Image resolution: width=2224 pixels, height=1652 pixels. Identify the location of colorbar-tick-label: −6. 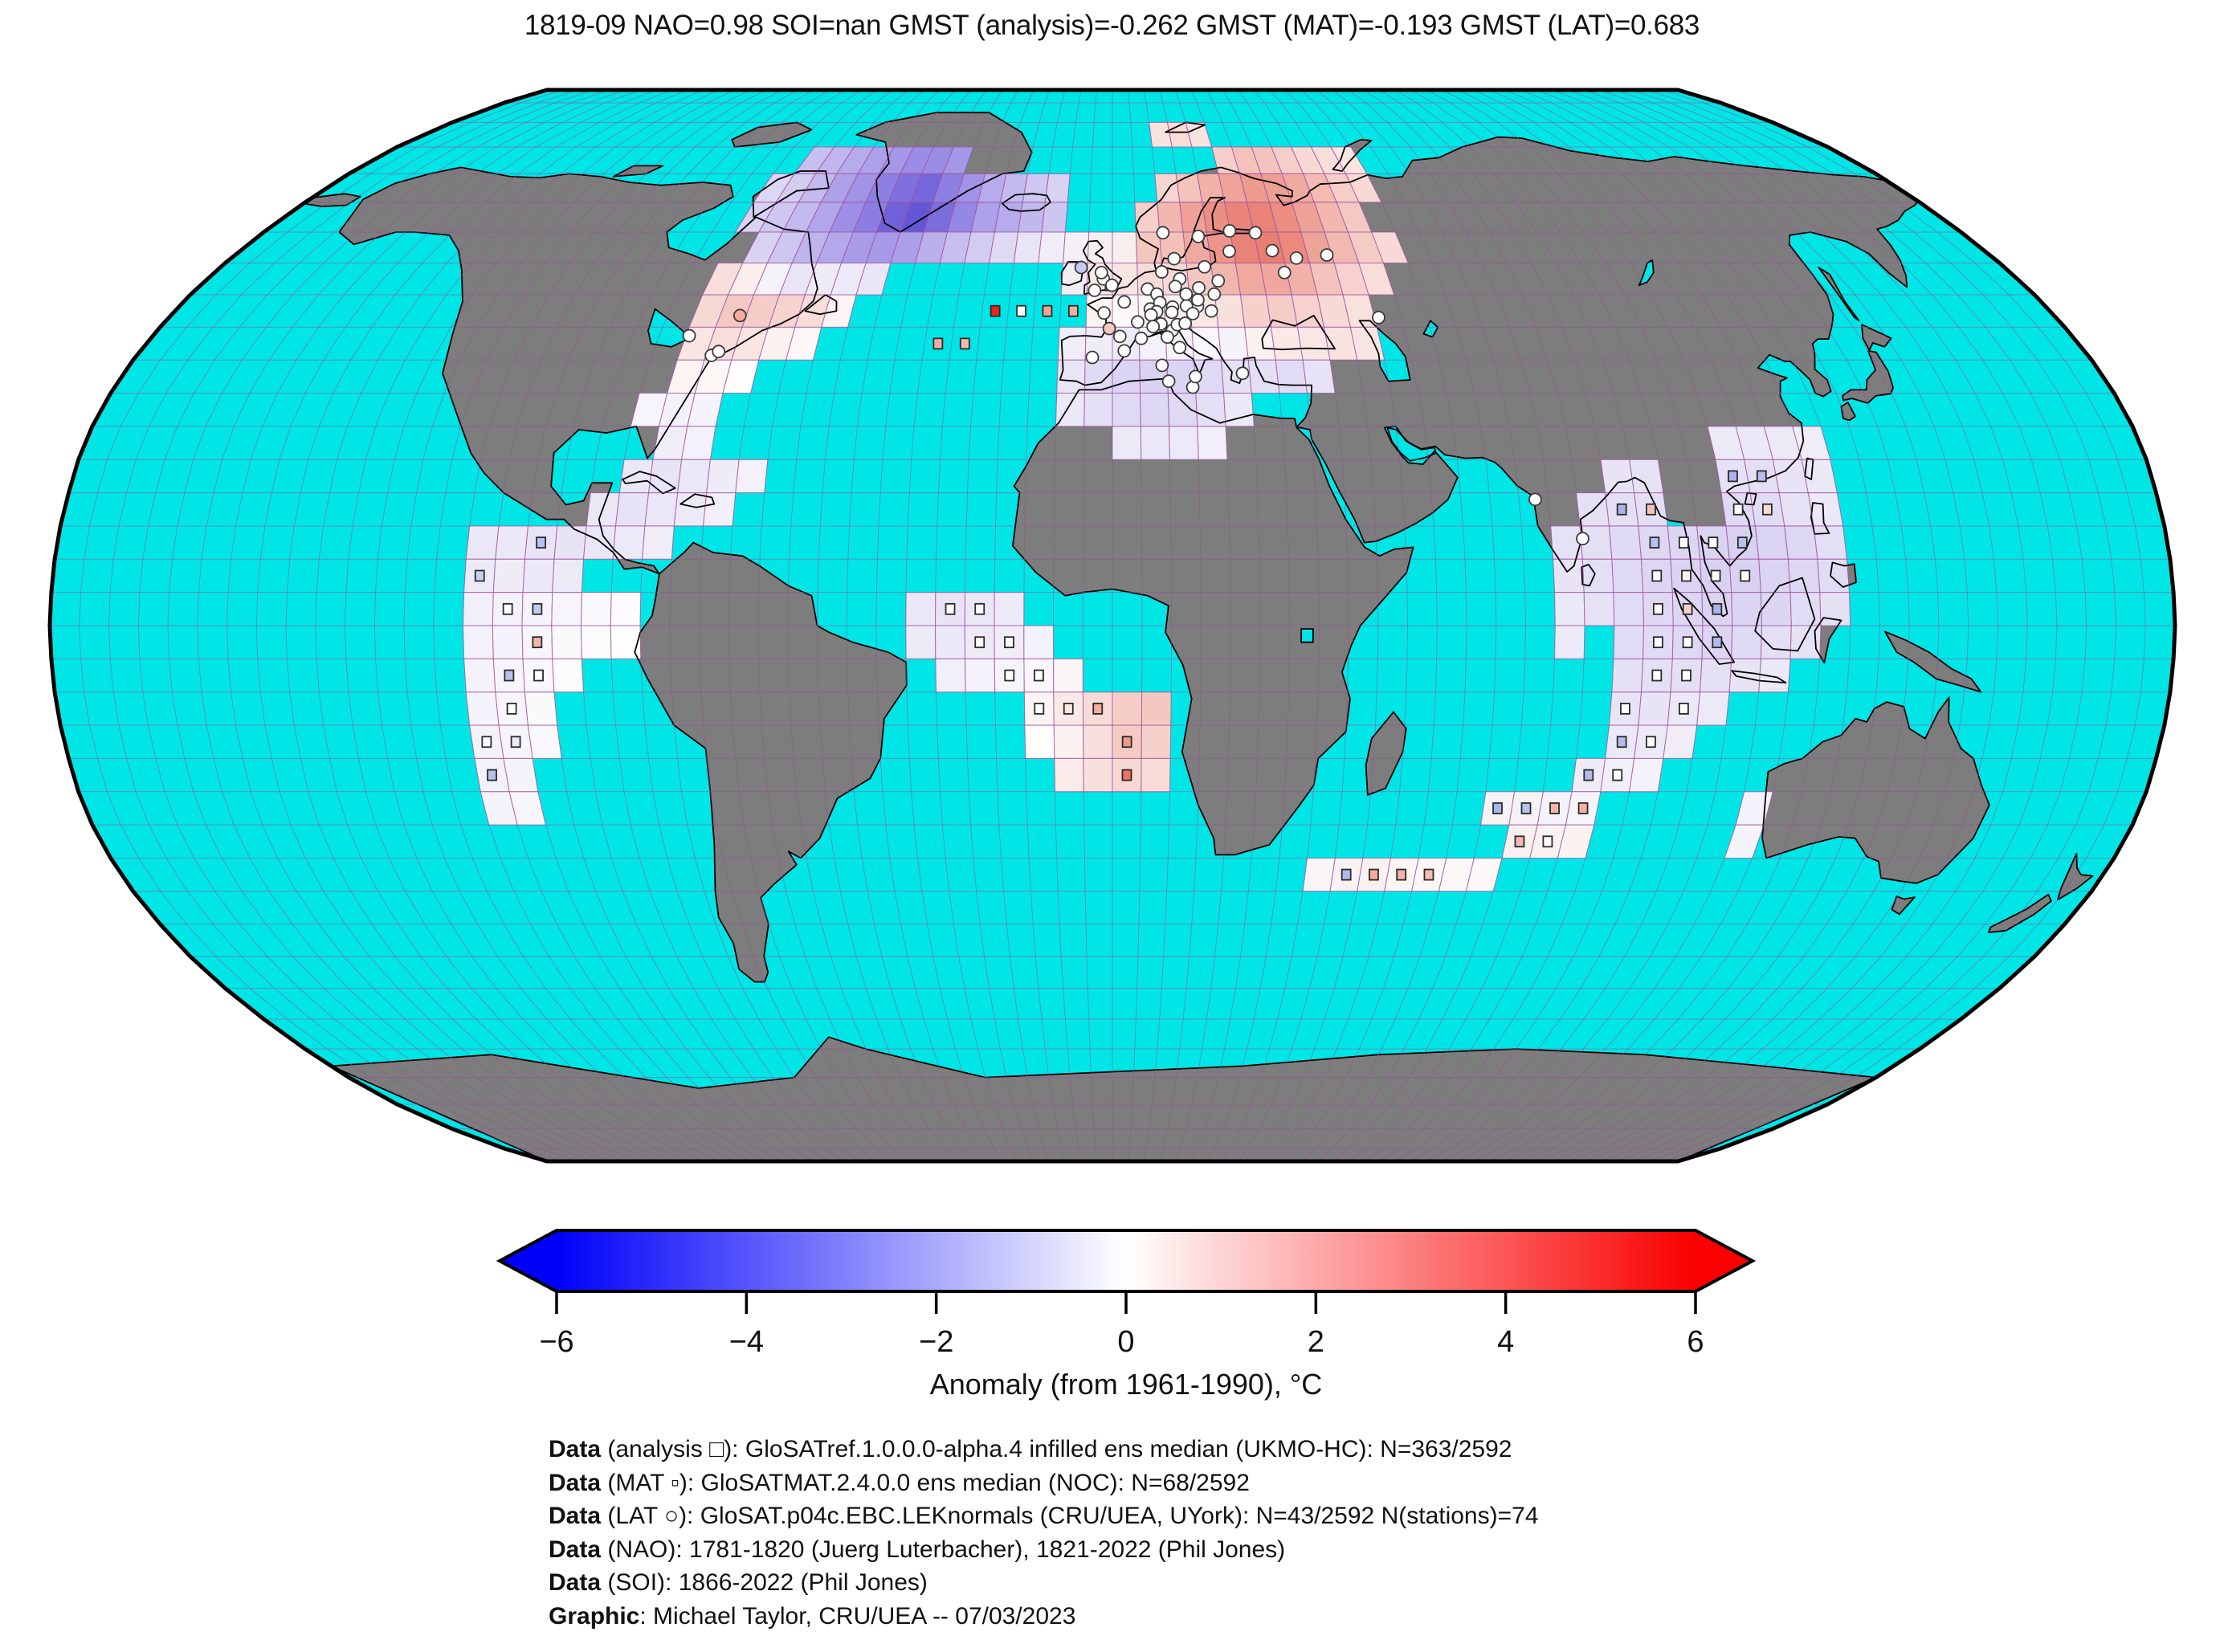
(556, 1342).